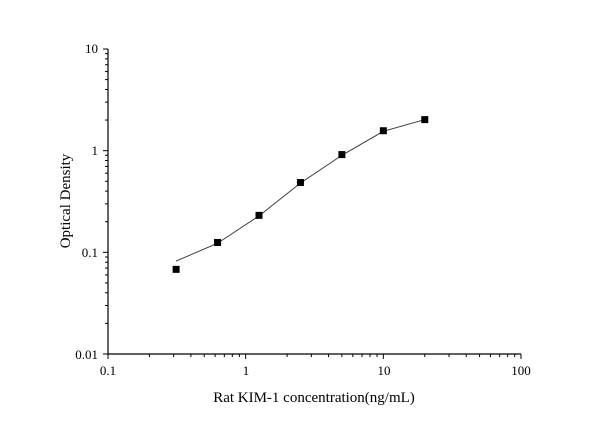 Image resolution: width=608 pixels, height=425 pixels. I want to click on y-axis-title: Optical Density, so click(66, 200).